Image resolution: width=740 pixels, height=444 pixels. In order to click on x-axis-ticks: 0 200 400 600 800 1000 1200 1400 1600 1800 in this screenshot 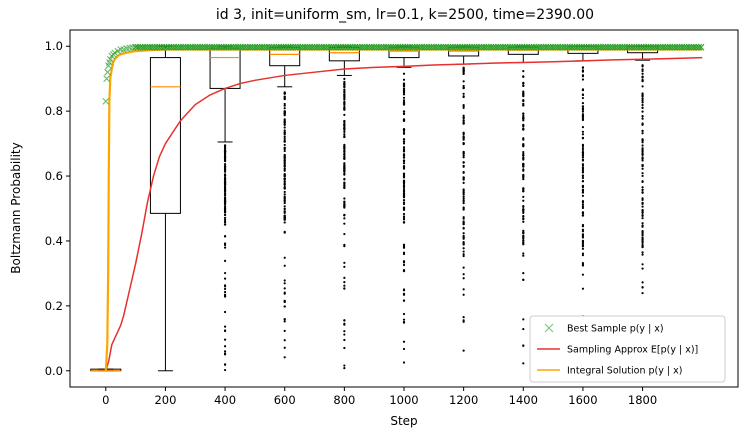, I will do `click(379, 397)`.